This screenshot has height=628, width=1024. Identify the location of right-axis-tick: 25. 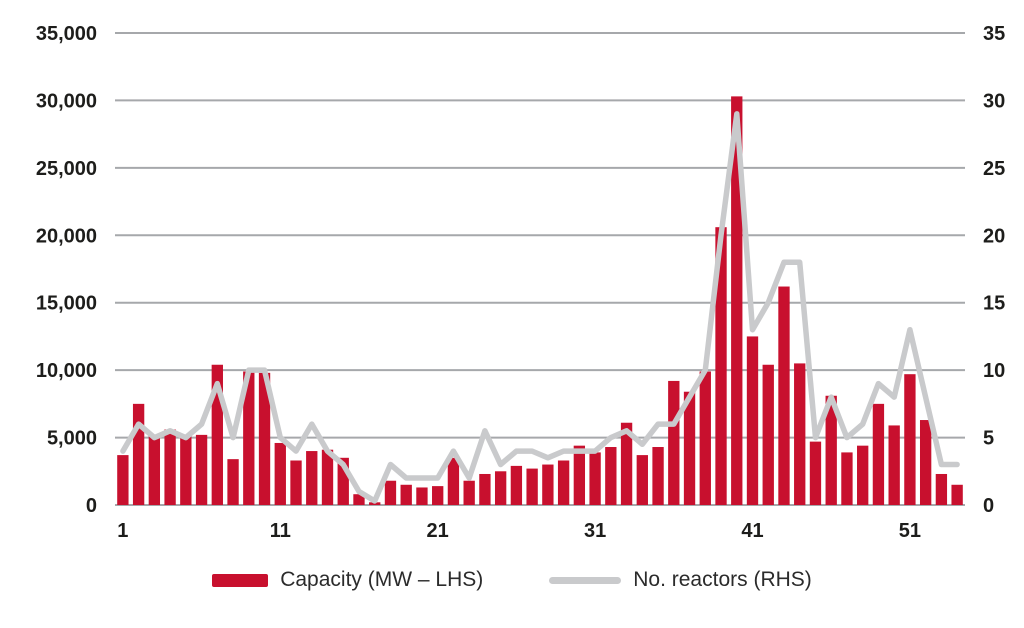
(994, 169).